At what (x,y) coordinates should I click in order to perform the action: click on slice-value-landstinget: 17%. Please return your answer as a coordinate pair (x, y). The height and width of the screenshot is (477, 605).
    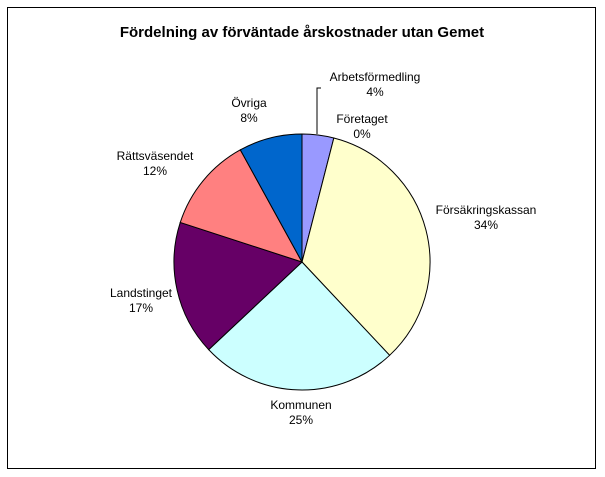
    Looking at the image, I should click on (141, 308).